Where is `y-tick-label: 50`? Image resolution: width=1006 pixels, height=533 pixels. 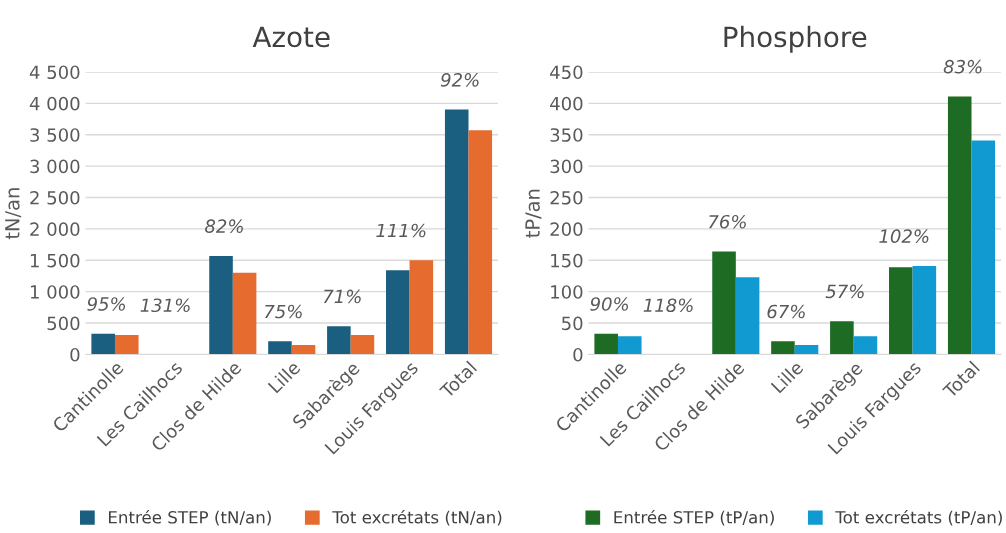
y-tick-label: 50 is located at coordinates (572, 323).